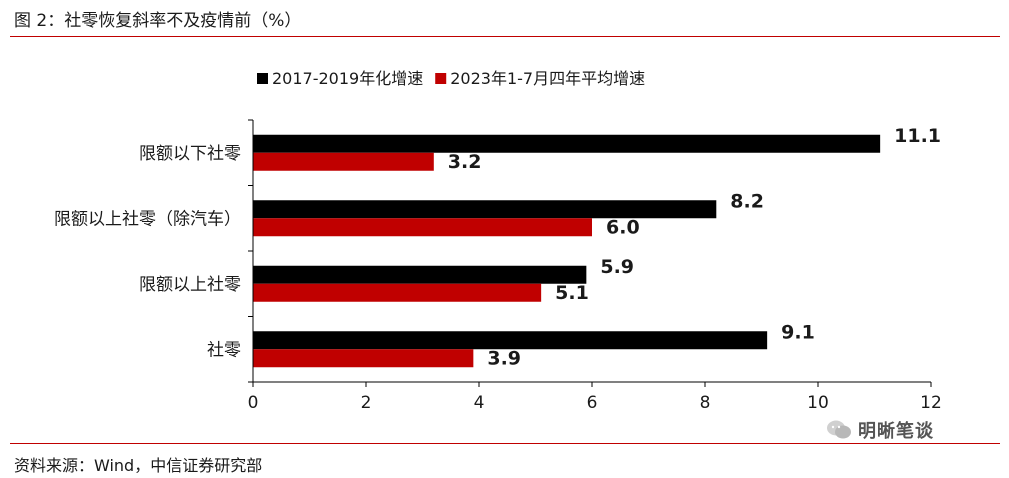 The width and height of the screenshot is (1009, 478). Describe the element at coordinates (917, 136) in the screenshot. I see `data-label: 11.1` at that location.